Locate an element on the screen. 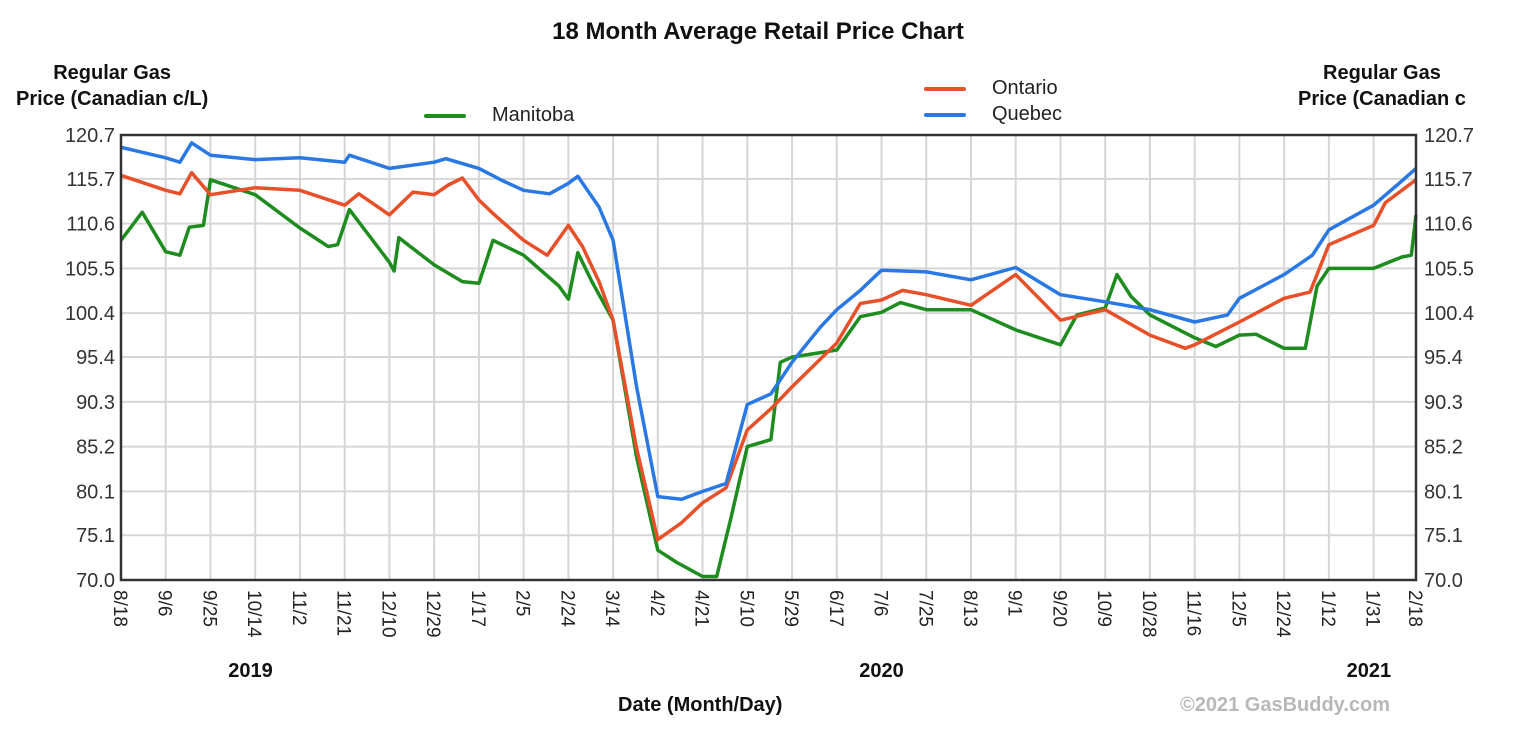 This screenshot has height=752, width=1536. x-tick-label: 12/10 is located at coordinates (387, 614).